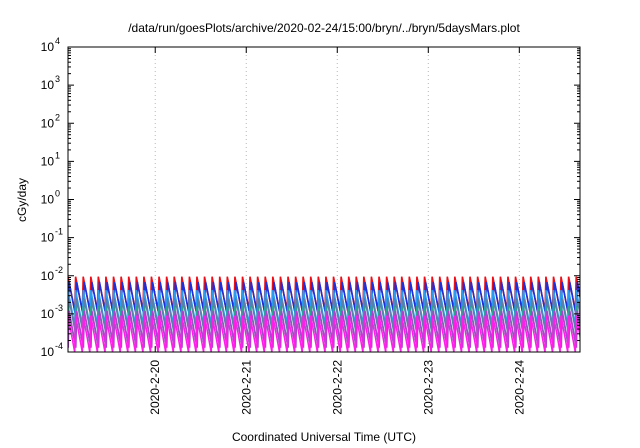 This screenshot has height=448, width=640. What do you see at coordinates (59, 232) in the screenshot?
I see `y-tick-exponent: -1` at bounding box center [59, 232].